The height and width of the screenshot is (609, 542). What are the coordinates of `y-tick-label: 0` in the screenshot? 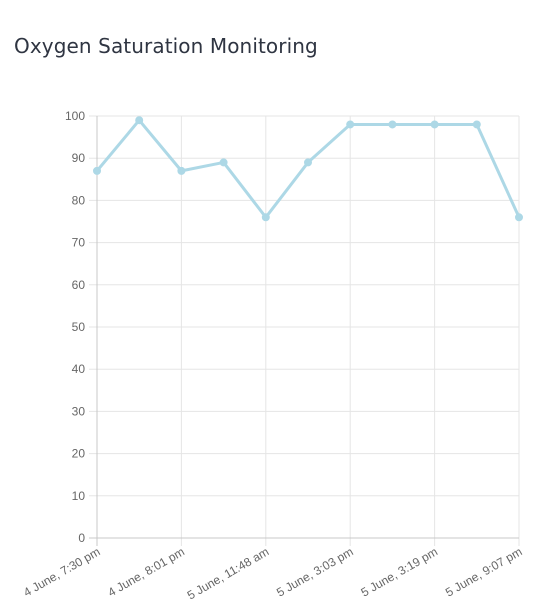 It's located at (81, 538).